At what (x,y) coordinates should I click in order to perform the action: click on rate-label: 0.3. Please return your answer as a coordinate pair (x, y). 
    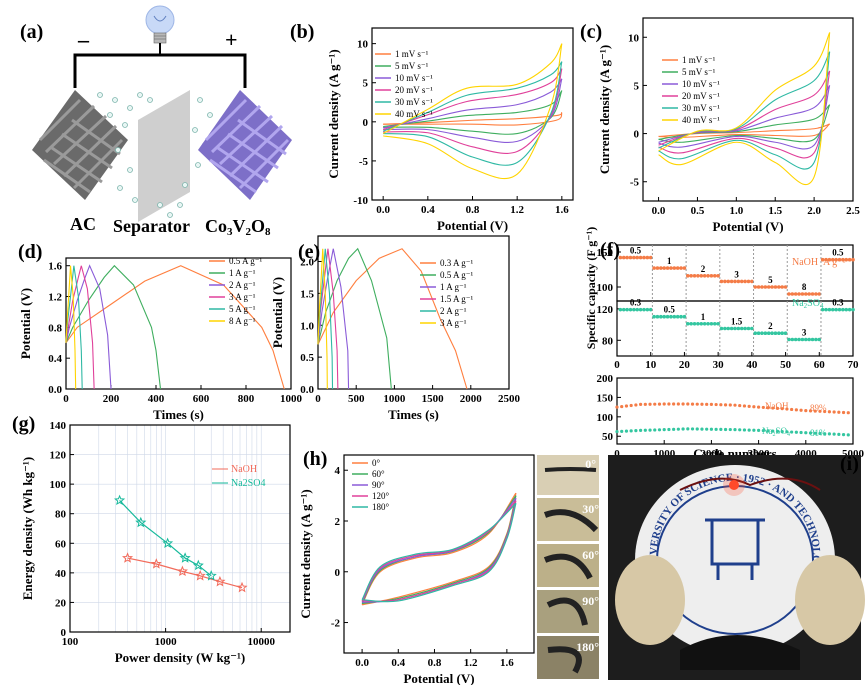
    Looking at the image, I should click on (838, 303).